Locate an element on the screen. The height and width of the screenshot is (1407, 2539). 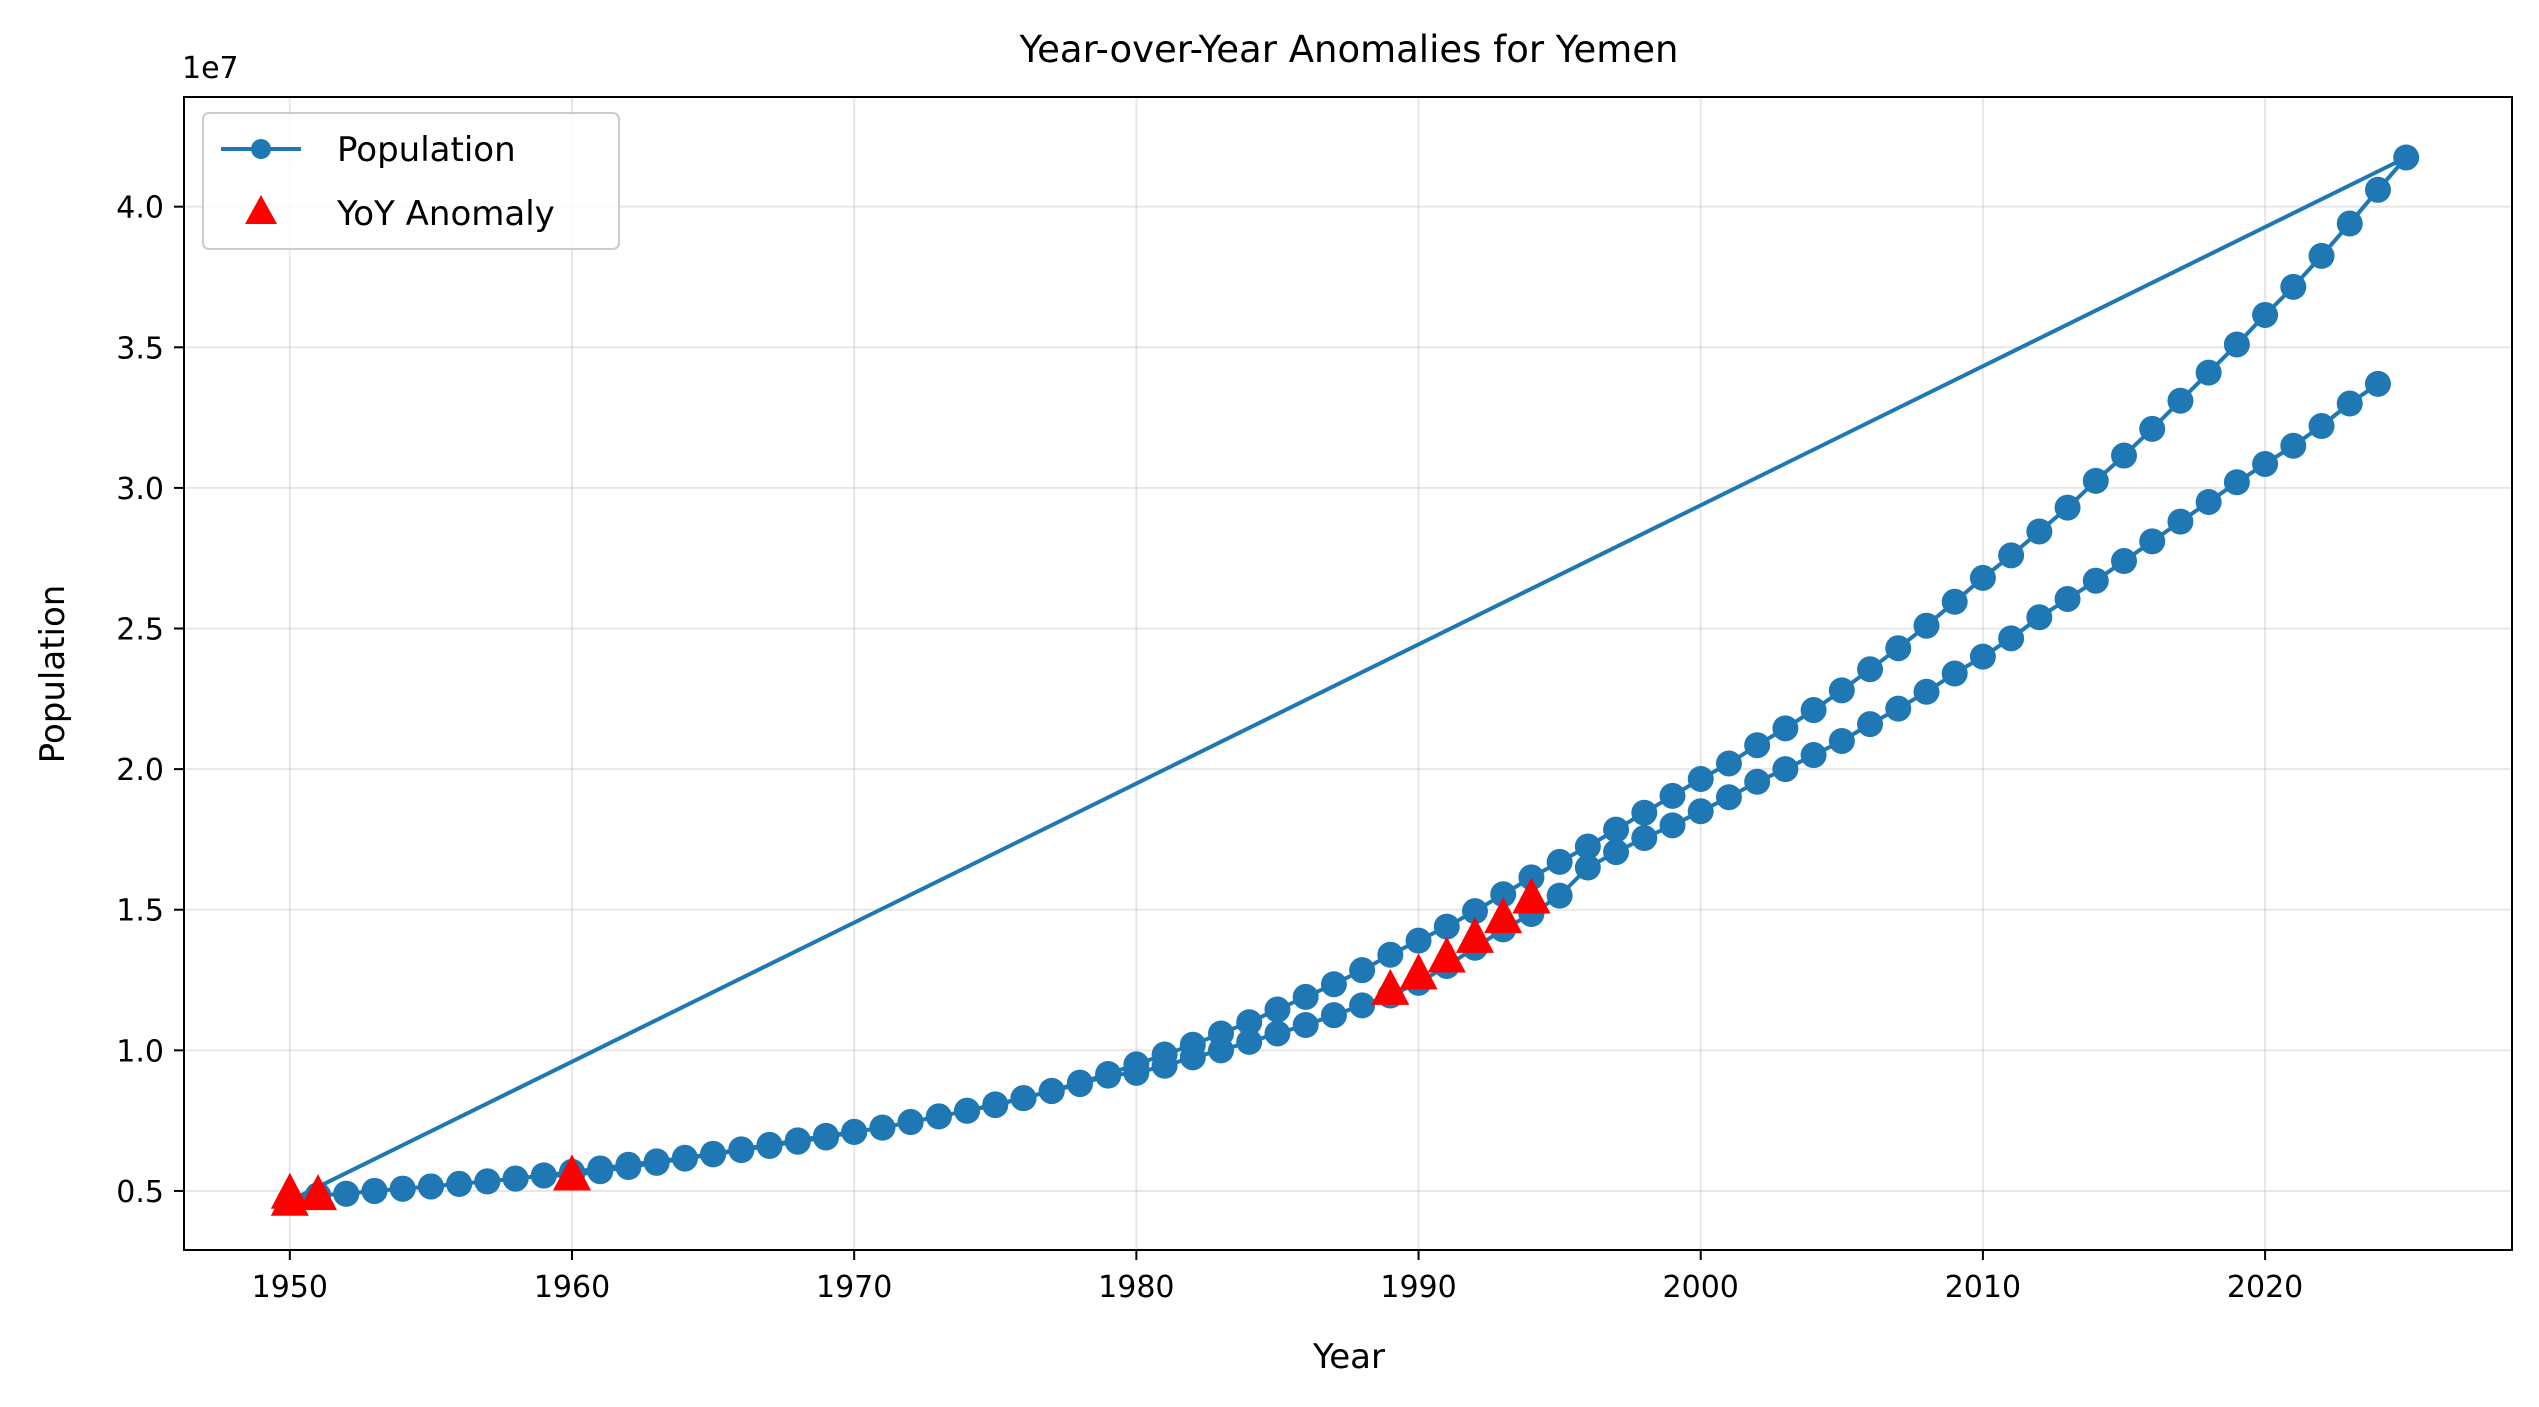
y-tick-label: 1.5 is located at coordinates (140, 911).